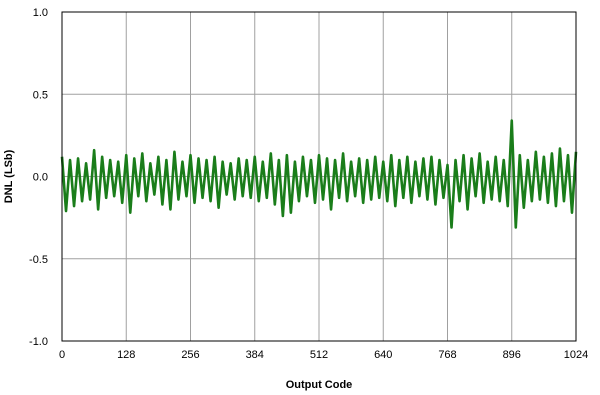 This screenshot has height=395, width=600. Describe the element at coordinates (447, 355) in the screenshot. I see `x-tick-label: 768` at that location.